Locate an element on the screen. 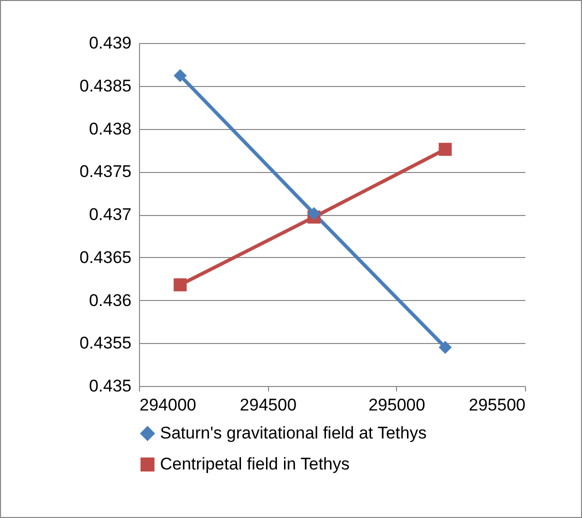  legend-label: Saturn's gravitational field at Tethys is located at coordinates (293, 433).